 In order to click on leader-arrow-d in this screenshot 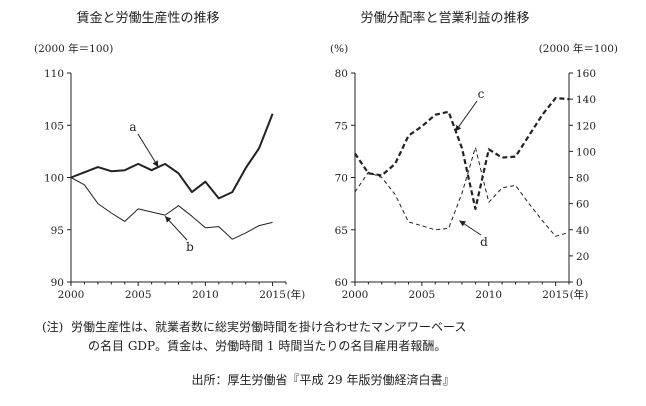, I will do `click(462, 223)`.